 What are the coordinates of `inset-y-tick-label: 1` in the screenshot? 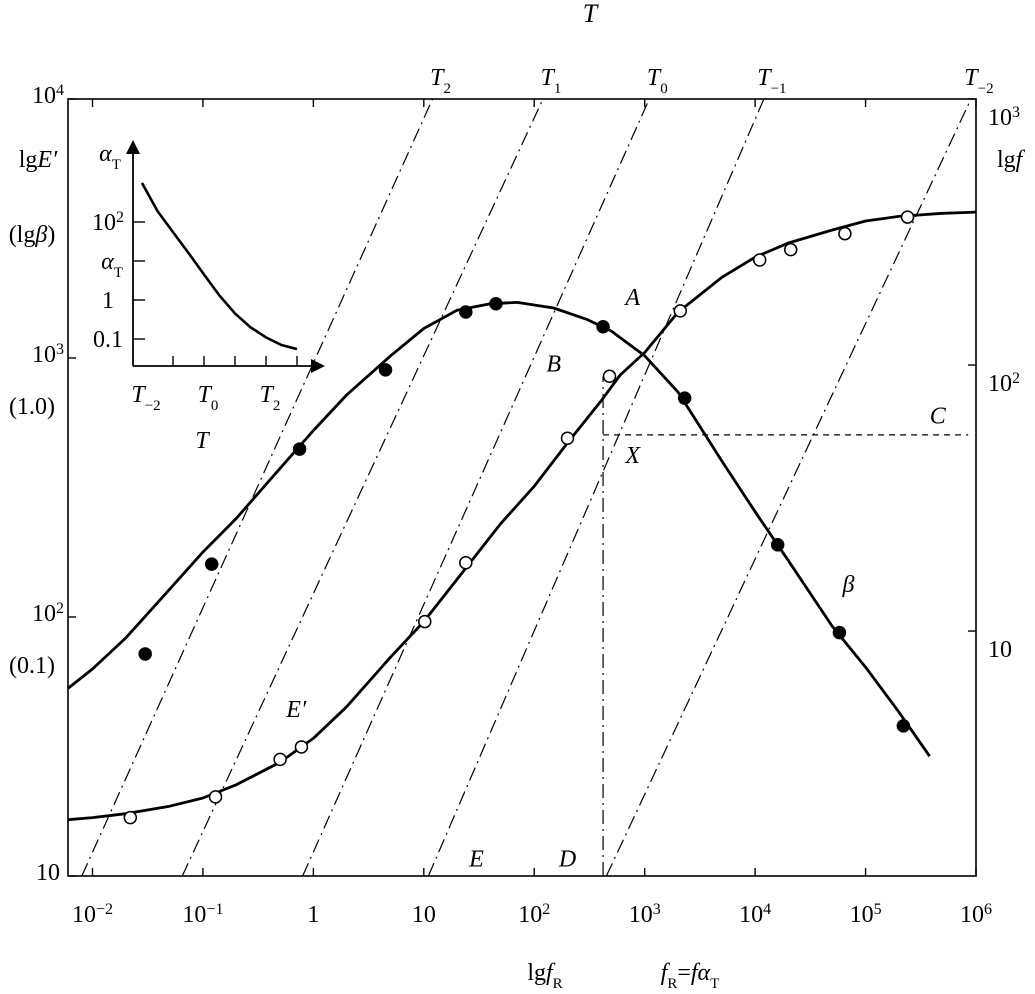 It's located at (108, 301).